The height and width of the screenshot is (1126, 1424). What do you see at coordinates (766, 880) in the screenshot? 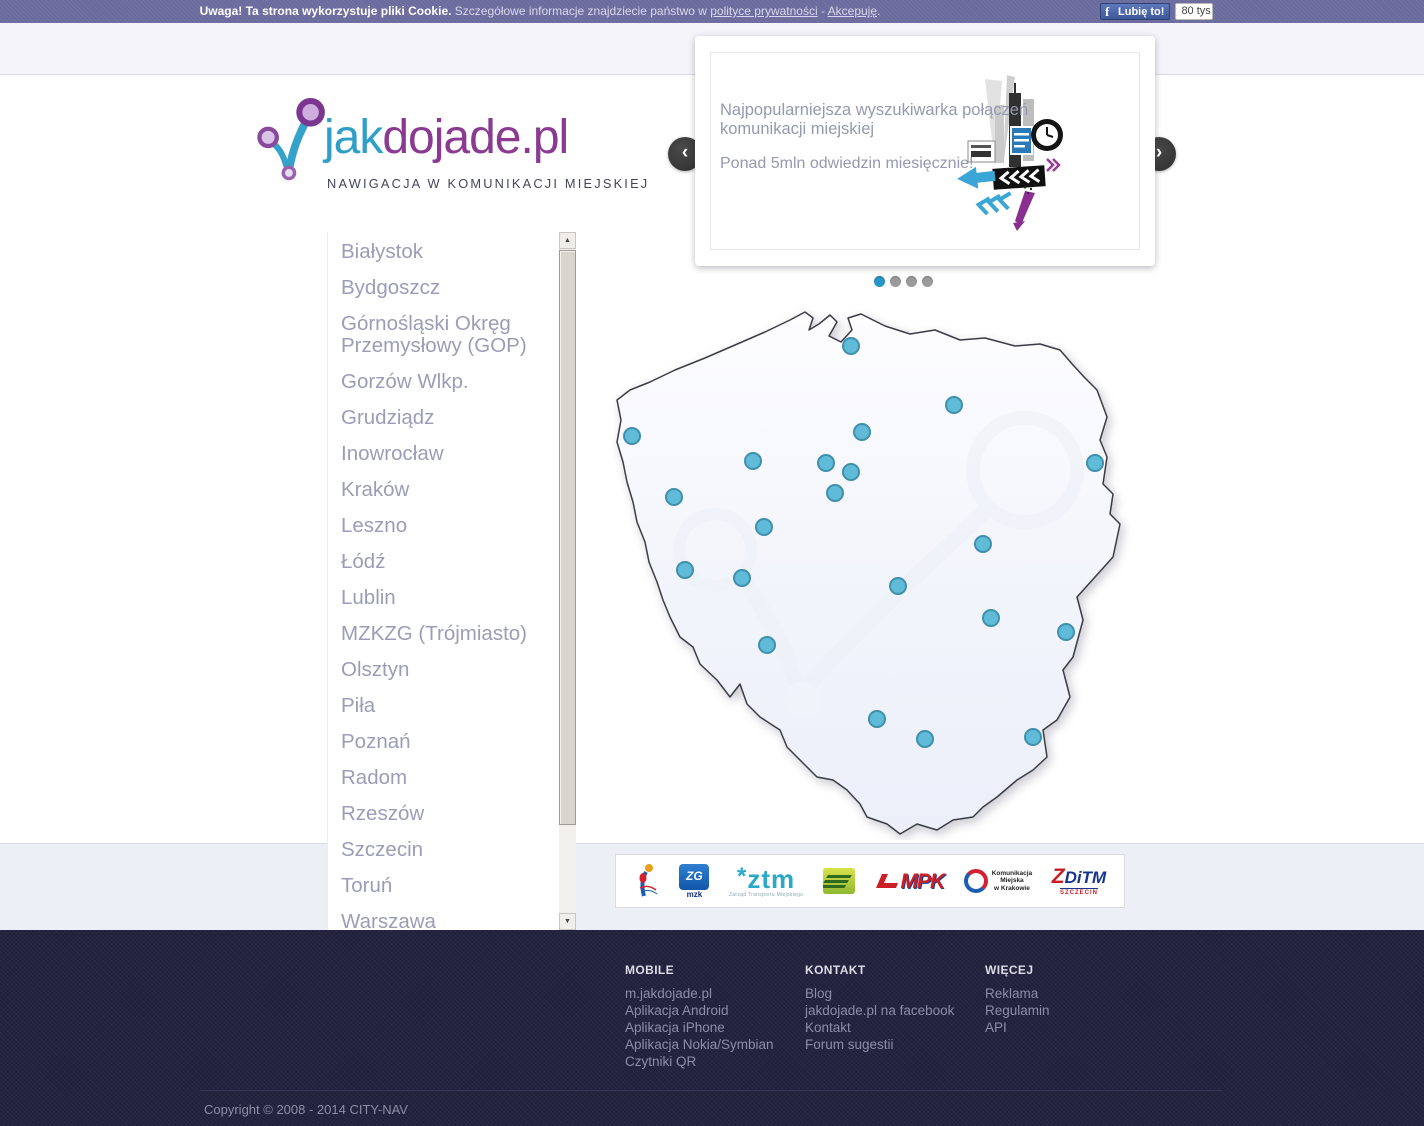
I see `partner-logo-ztm: *ztm Zarząd Transportu Miejskiego` at bounding box center [766, 880].